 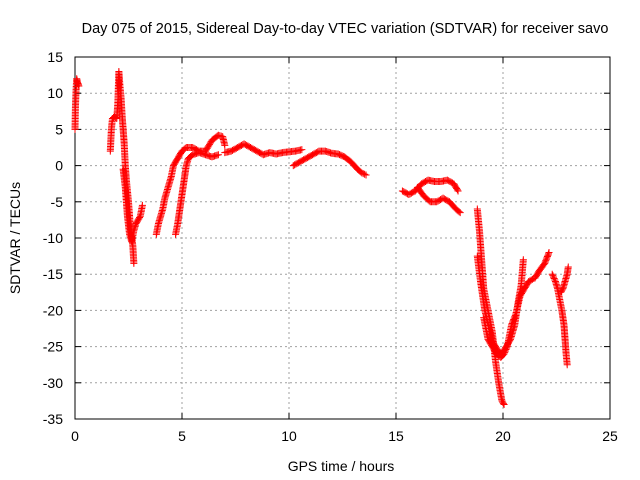 I want to click on y-tick-label: -20, so click(x=53, y=310).